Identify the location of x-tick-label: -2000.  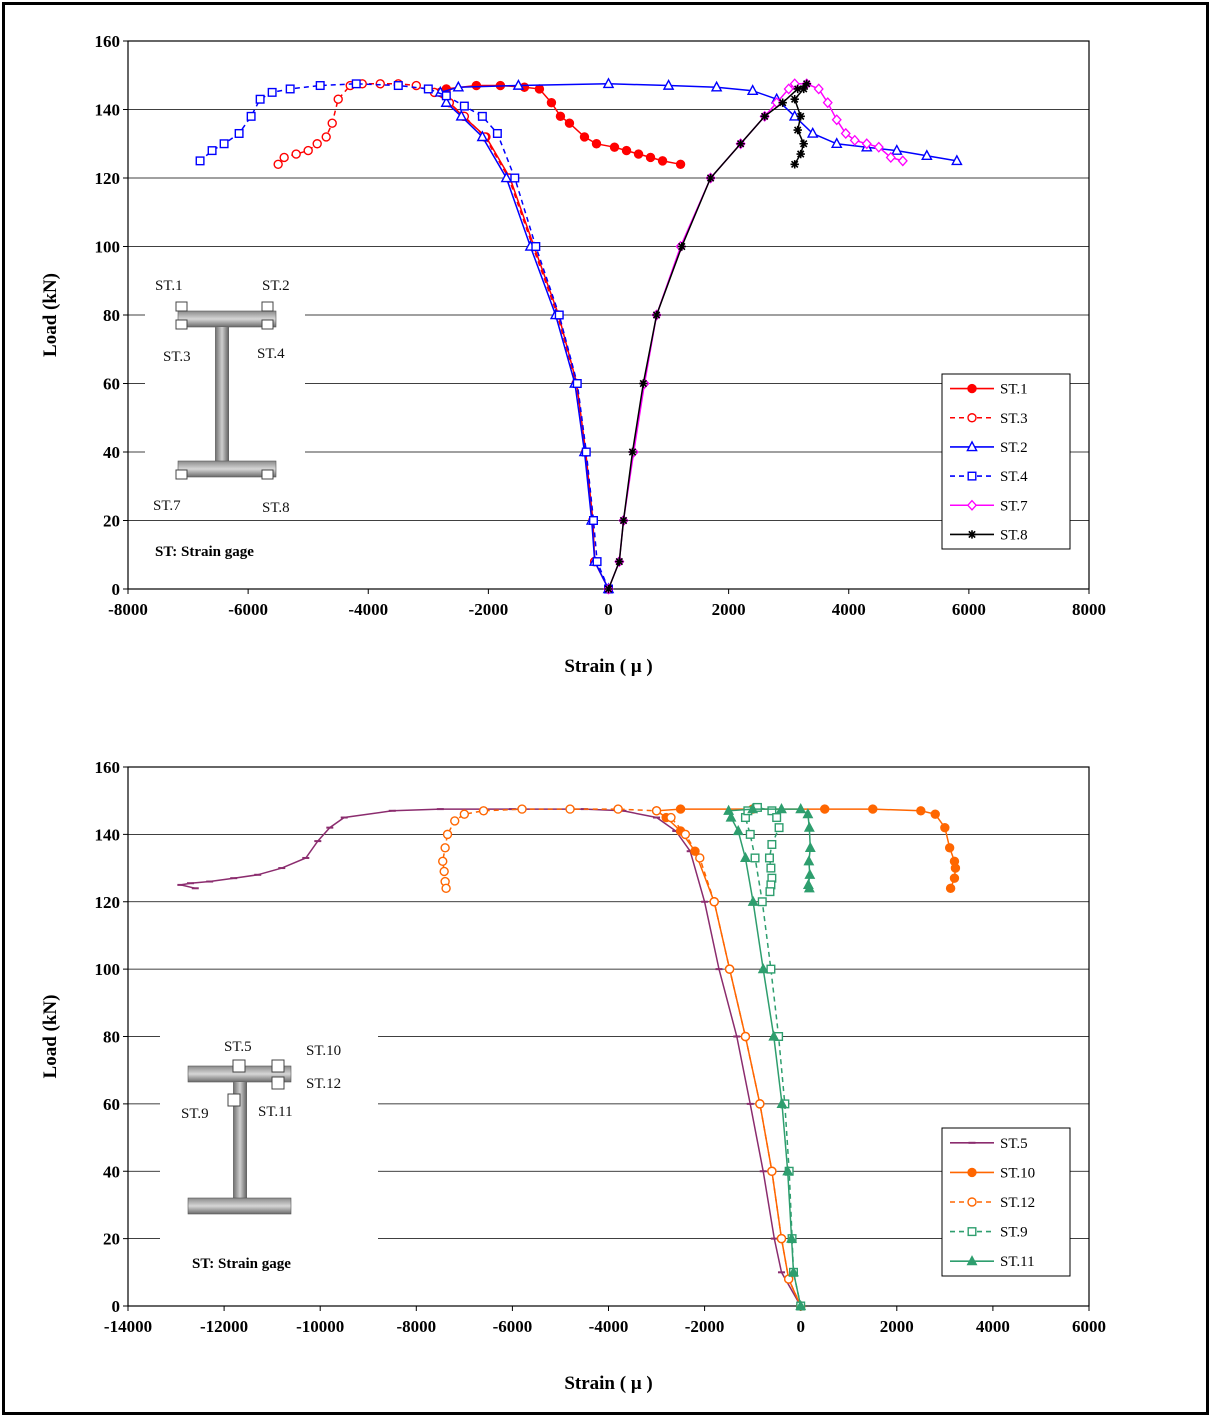
(489, 609).